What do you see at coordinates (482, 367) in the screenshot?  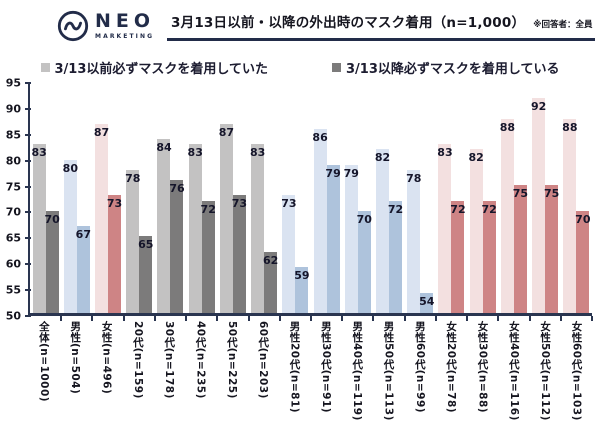 I see `x-axis-label: 女性30代(n=88)` at bounding box center [482, 367].